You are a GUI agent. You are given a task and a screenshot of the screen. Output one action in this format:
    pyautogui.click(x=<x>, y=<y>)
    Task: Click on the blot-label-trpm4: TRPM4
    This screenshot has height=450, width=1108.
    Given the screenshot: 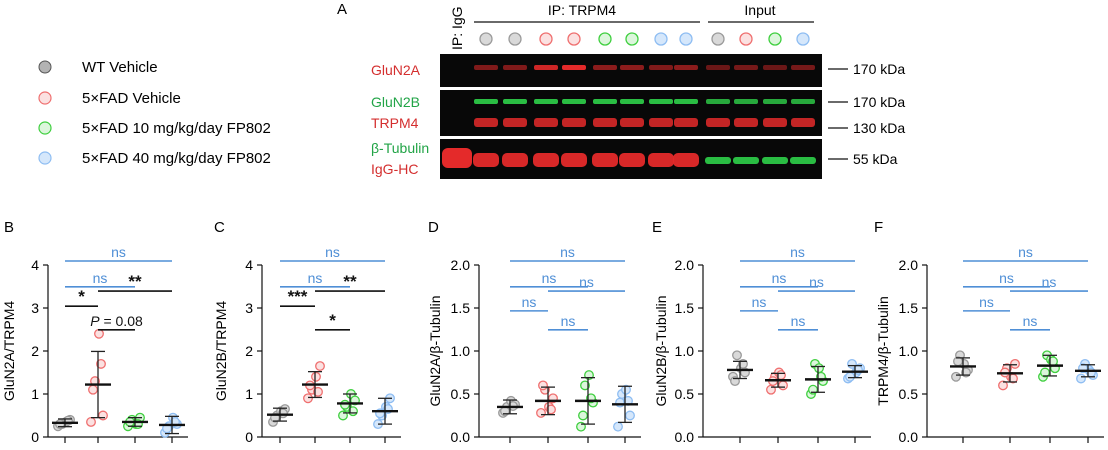 What is the action you would take?
    pyautogui.click(x=395, y=123)
    